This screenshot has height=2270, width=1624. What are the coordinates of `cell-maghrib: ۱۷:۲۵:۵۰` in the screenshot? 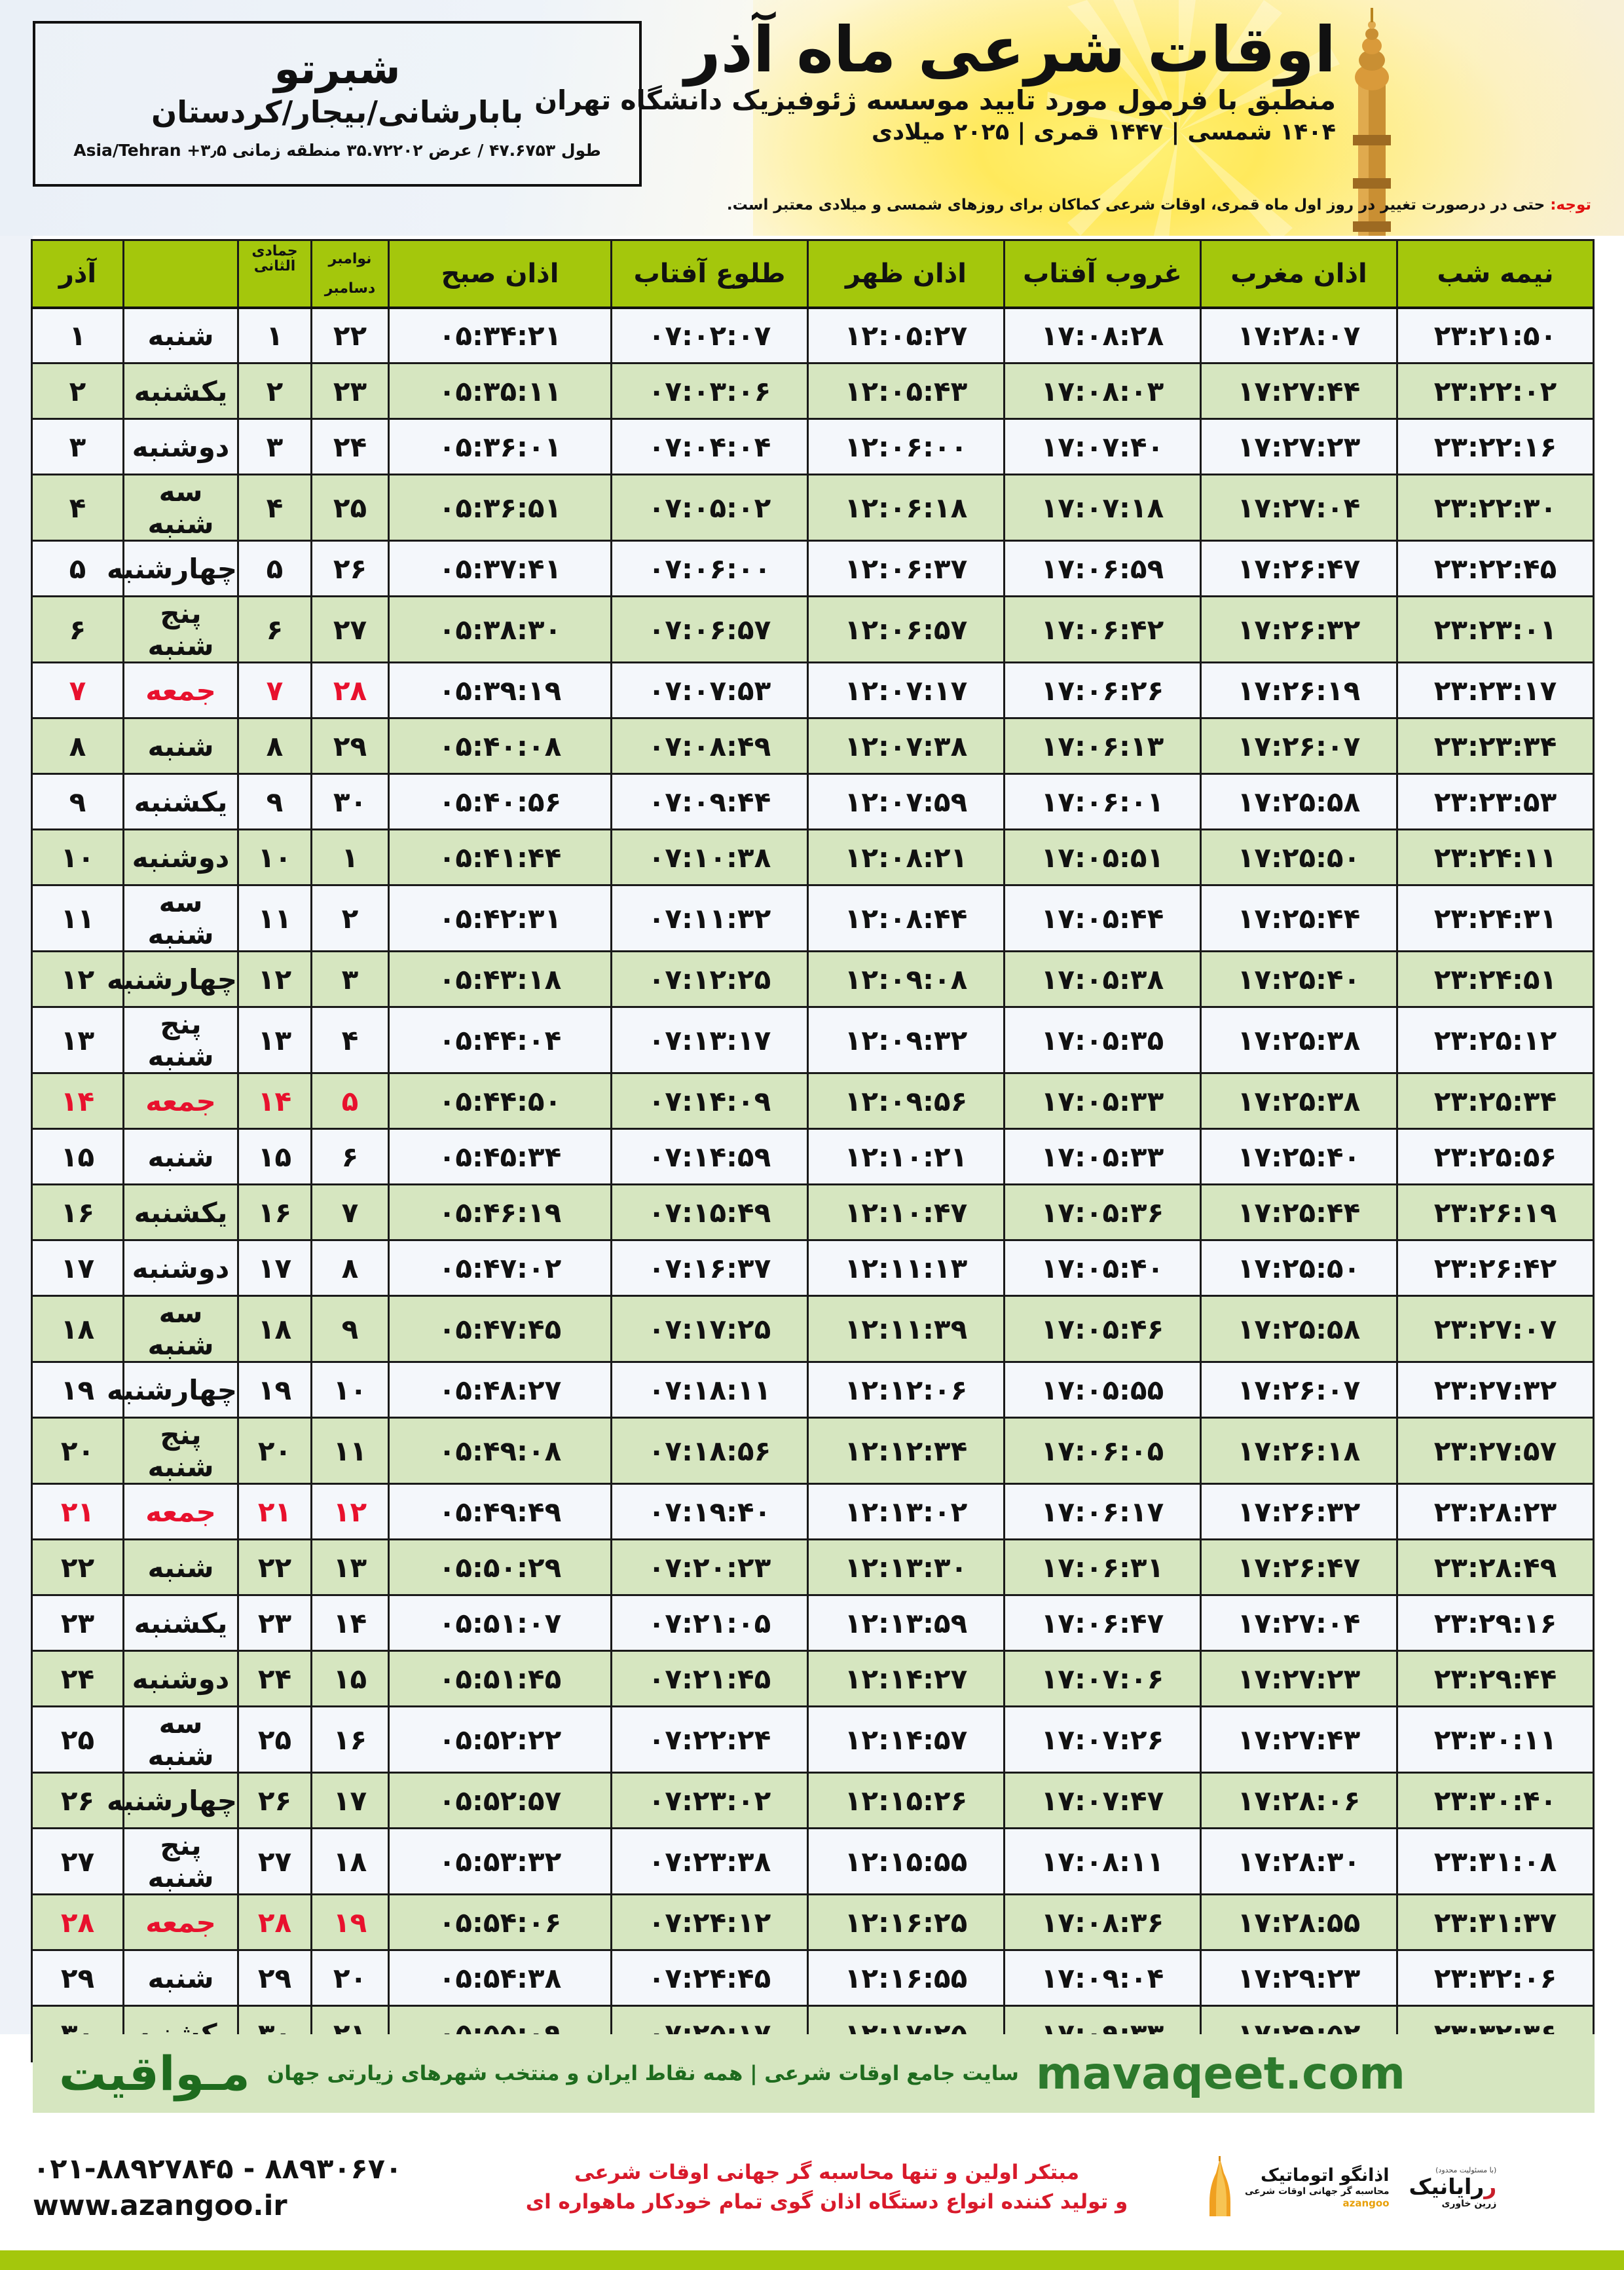 It's located at (1299, 857).